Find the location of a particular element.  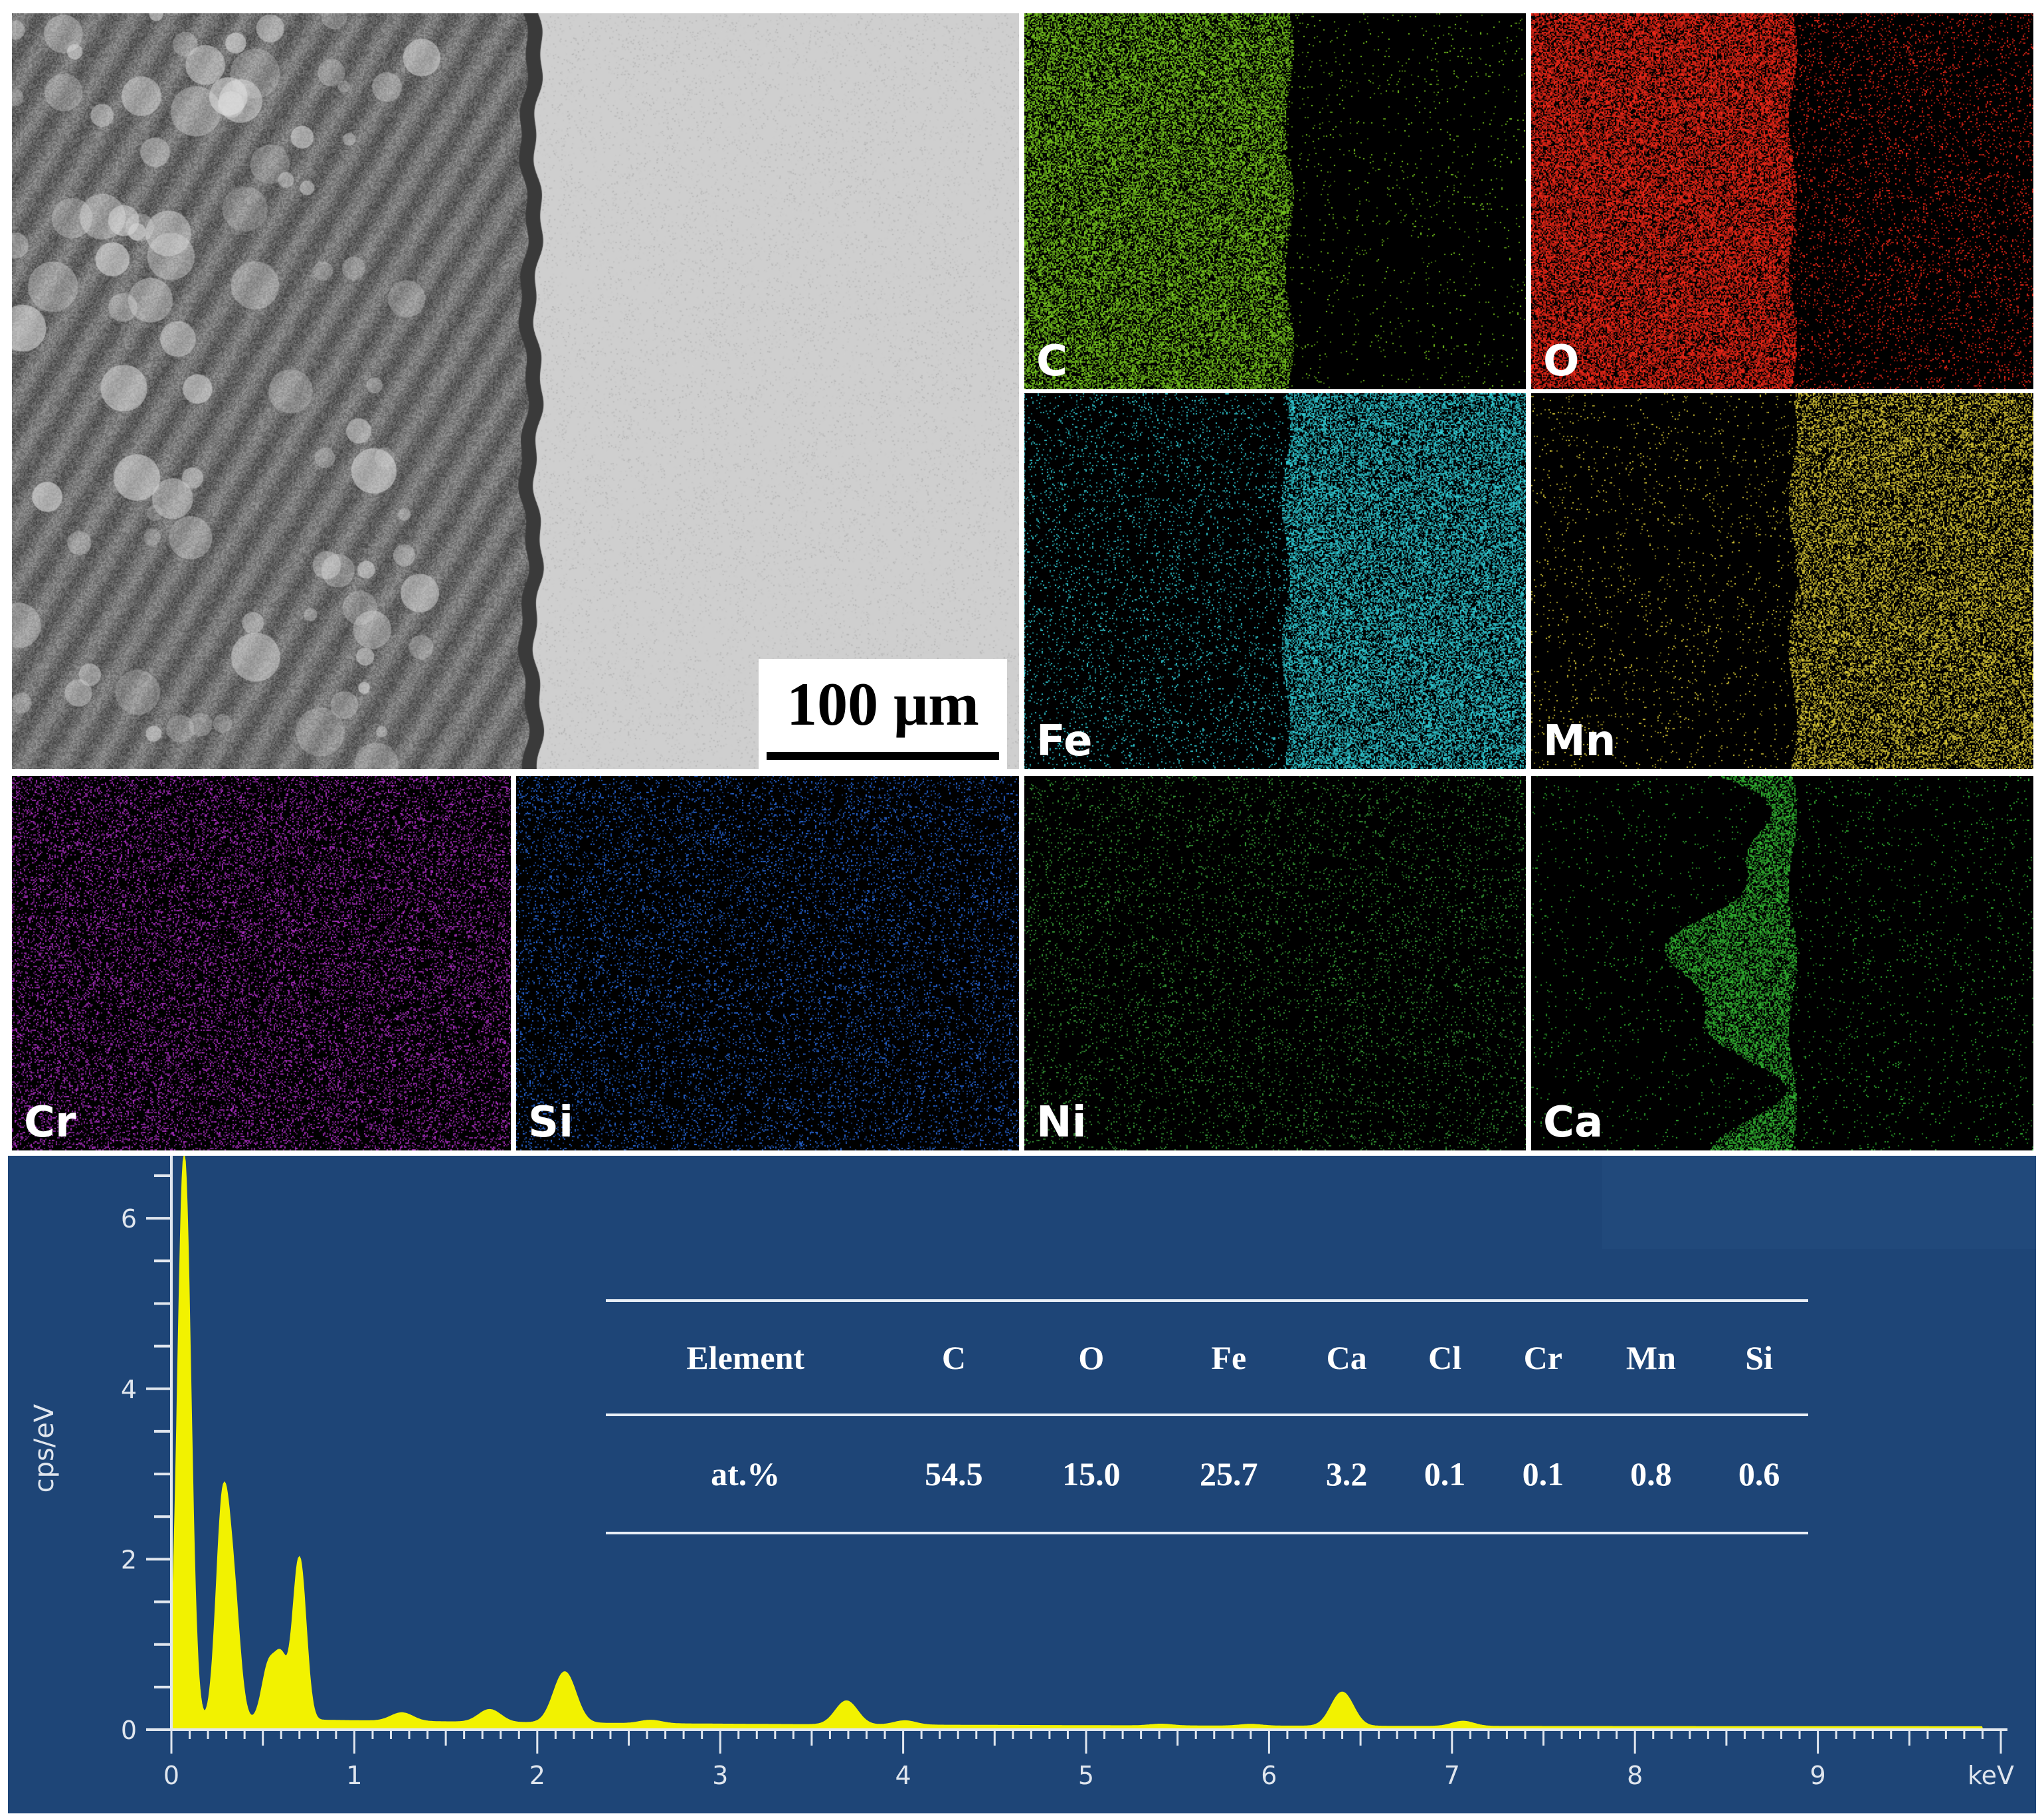

table-header-cell: Cr is located at coordinates (1543, 1357).